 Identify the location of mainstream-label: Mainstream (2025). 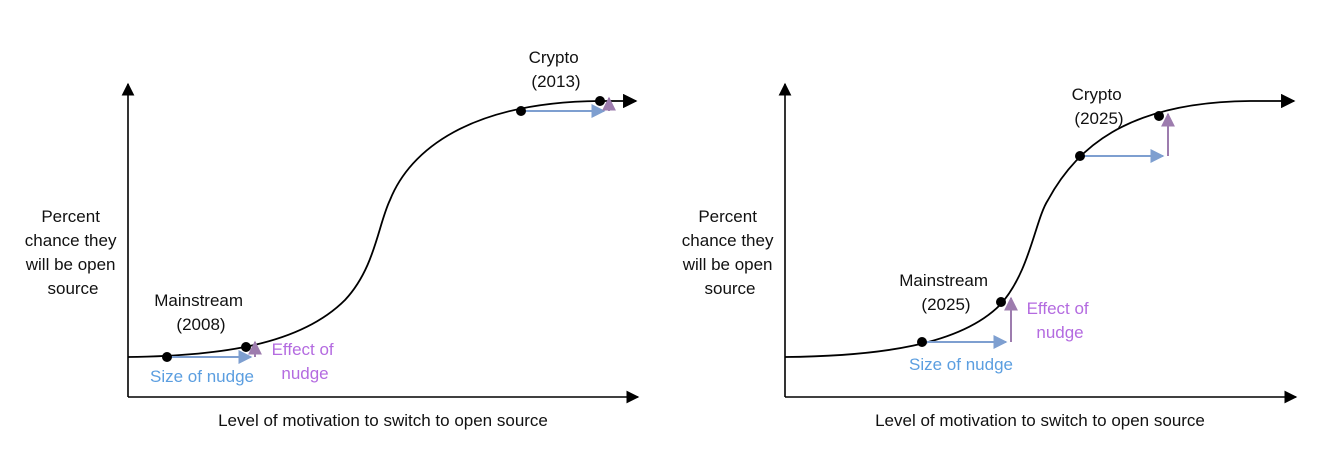
(946, 292).